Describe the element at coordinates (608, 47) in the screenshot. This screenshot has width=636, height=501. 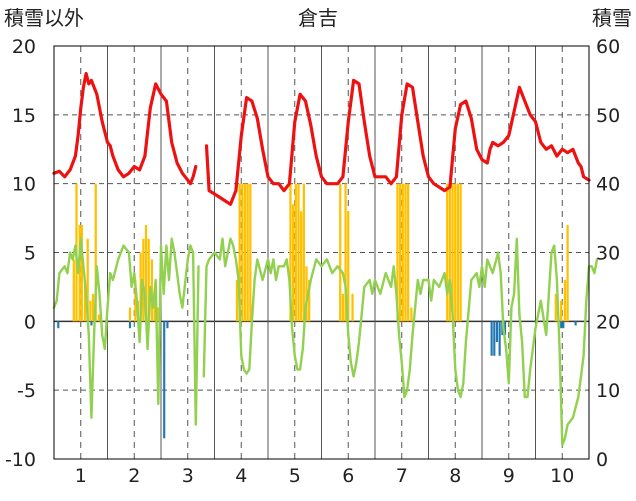
I see `right-tick-label: 60` at that location.